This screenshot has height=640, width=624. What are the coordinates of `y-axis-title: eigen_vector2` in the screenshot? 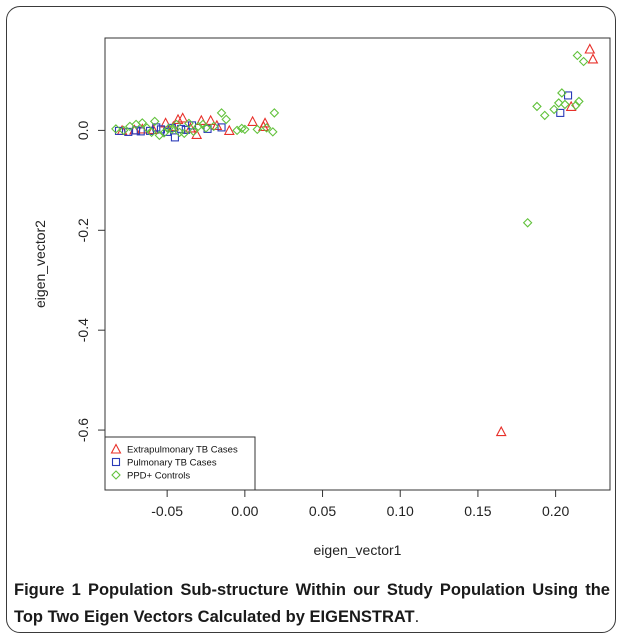 It's located at (40, 264).